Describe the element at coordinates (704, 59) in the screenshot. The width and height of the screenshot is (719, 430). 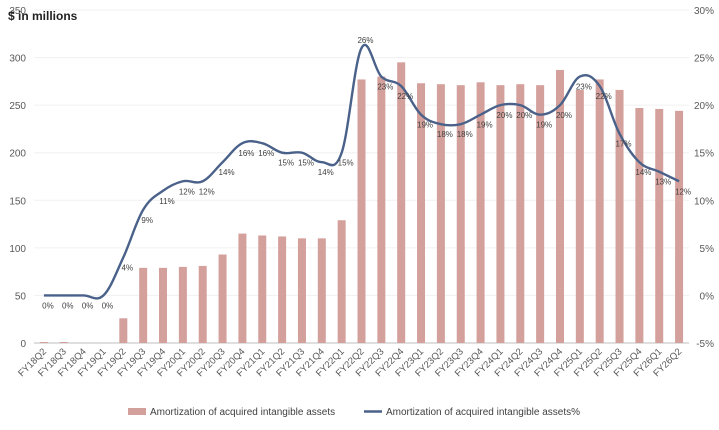
I see `y-right-tick-label: 25%` at that location.